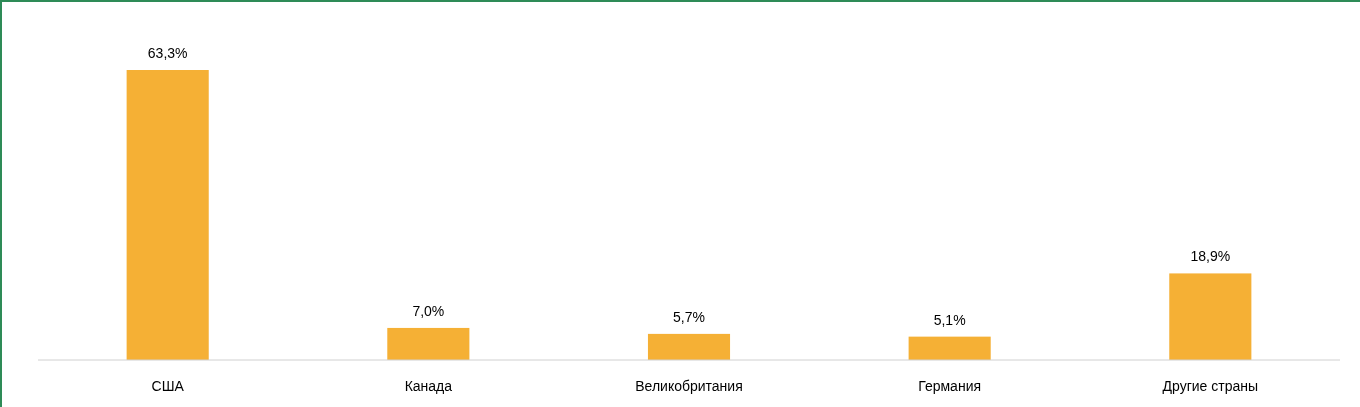  I want to click on x-tick-label: США, so click(168, 386).